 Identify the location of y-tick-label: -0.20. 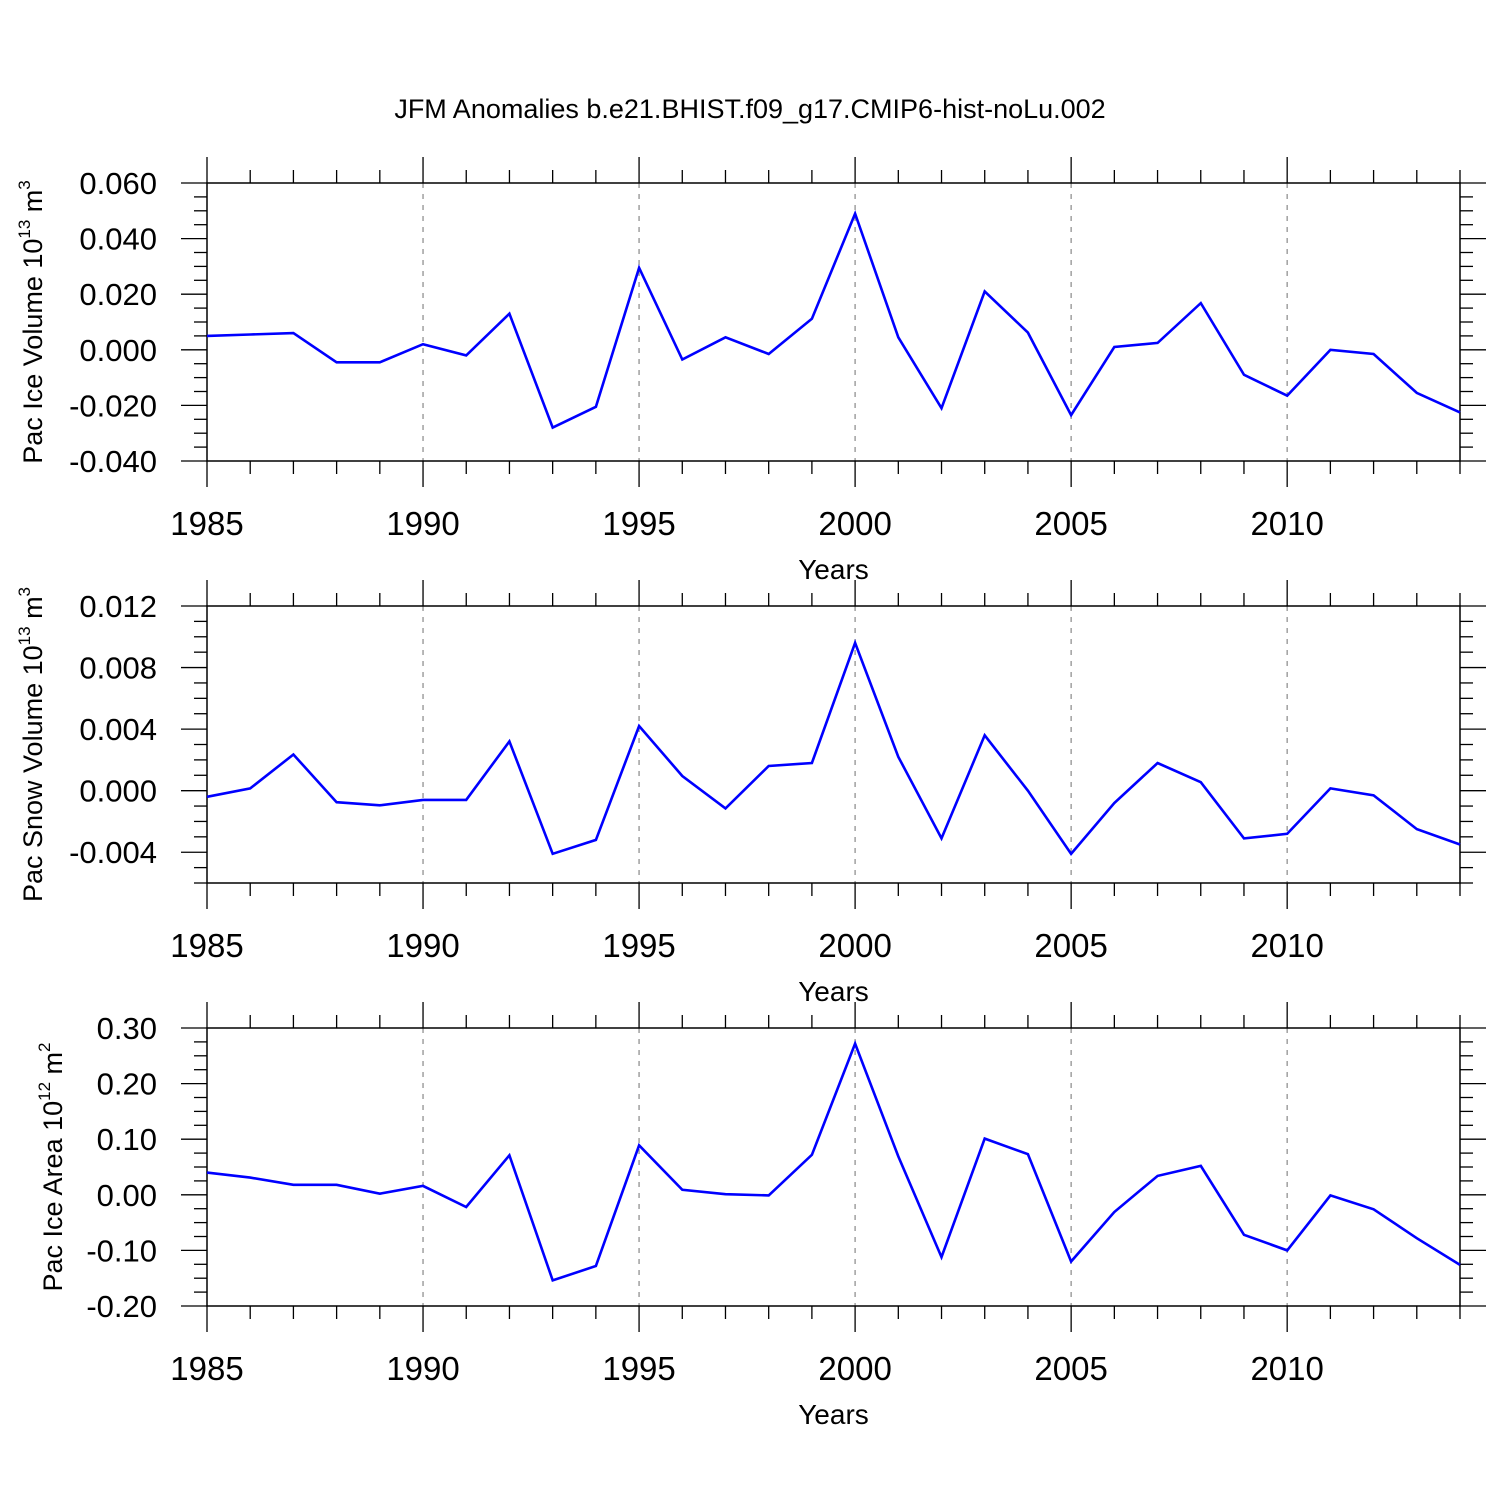
(121, 1306).